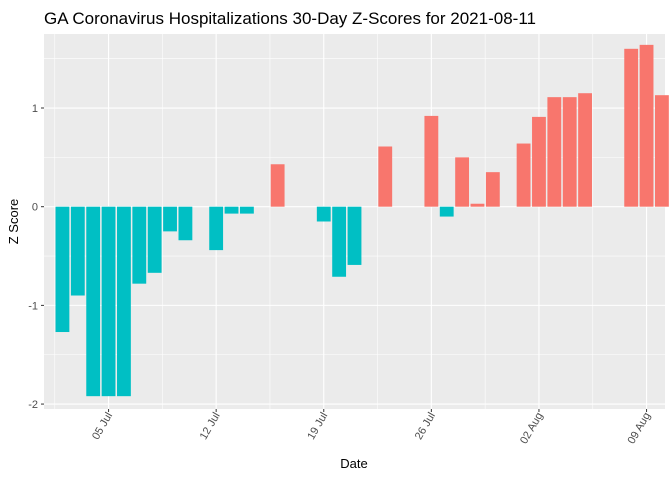  I want to click on y-tick-label: 1, so click(35, 109).